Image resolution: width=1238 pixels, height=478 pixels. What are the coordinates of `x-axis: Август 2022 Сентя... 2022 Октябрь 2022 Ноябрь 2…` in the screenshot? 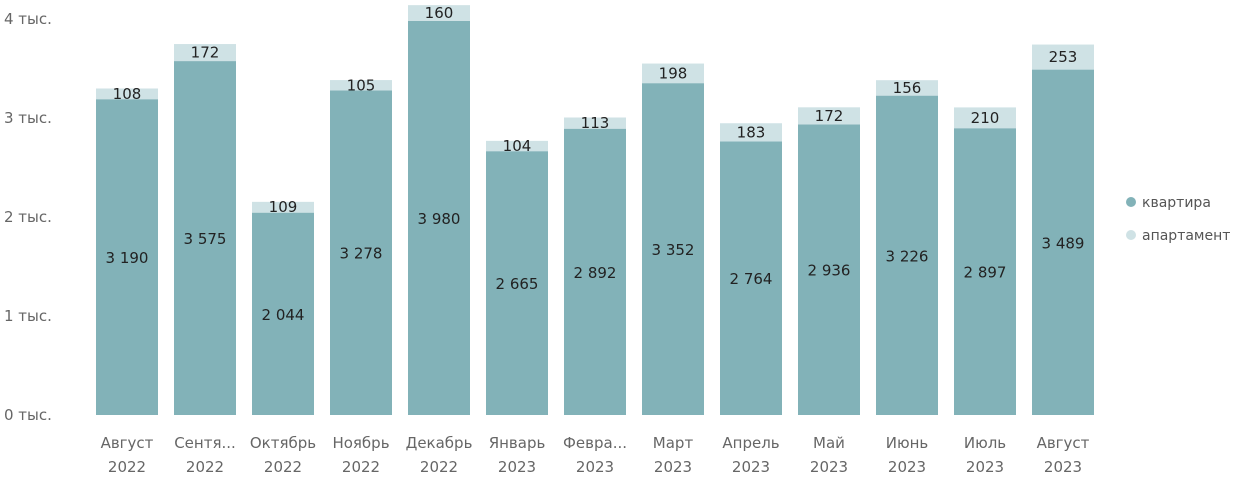 It's located at (595, 455).